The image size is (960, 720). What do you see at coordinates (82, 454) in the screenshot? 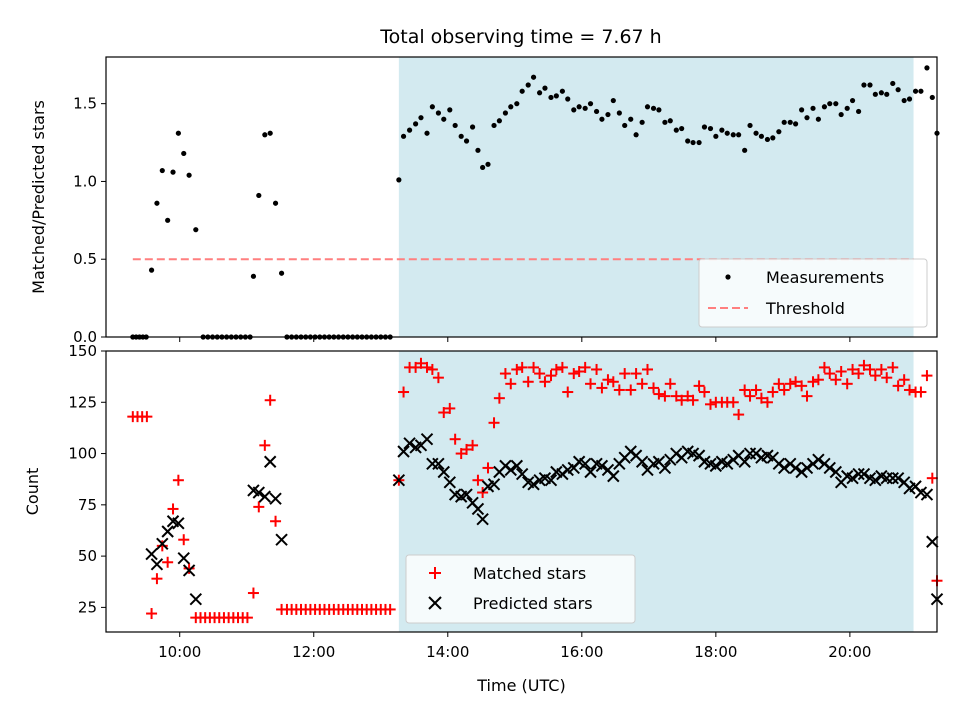
I see `y-tick-label: 100` at bounding box center [82, 454].